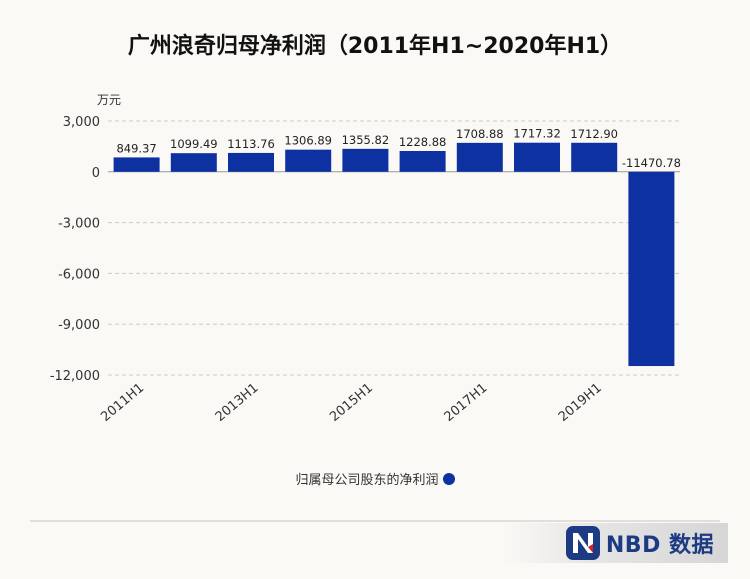  What do you see at coordinates (109, 100) in the screenshot?
I see `y-axis-unit: 万元` at bounding box center [109, 100].